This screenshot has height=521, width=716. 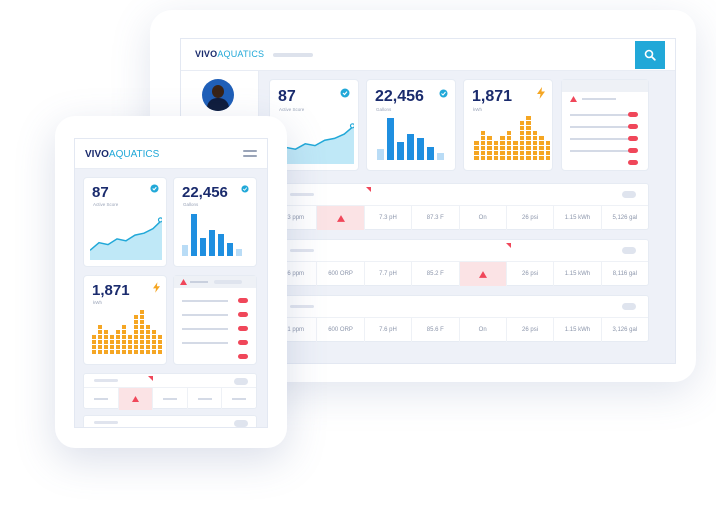 What do you see at coordinates (125, 320) in the screenshot?
I see `tablet-kwh-card: 1,871 kWh` at bounding box center [125, 320].